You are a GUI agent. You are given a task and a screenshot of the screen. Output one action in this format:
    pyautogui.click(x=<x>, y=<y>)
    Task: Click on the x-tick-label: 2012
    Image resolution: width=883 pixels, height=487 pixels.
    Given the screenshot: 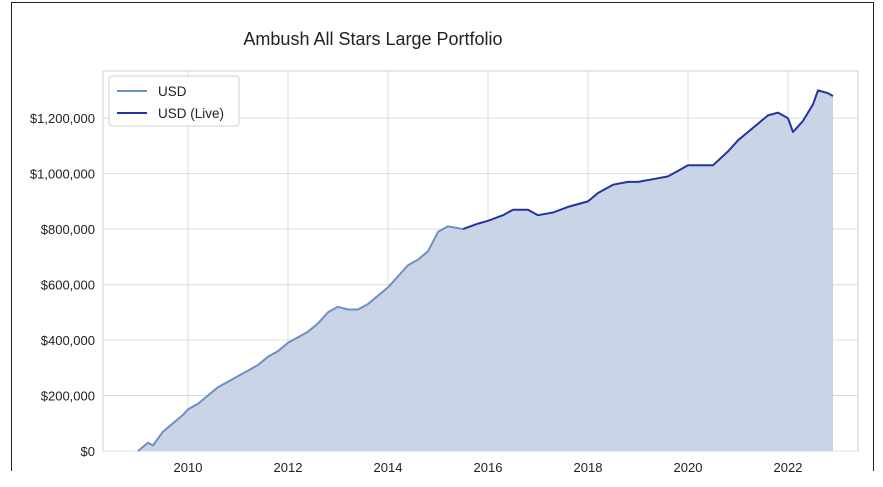 What is the action you would take?
    pyautogui.click(x=288, y=467)
    